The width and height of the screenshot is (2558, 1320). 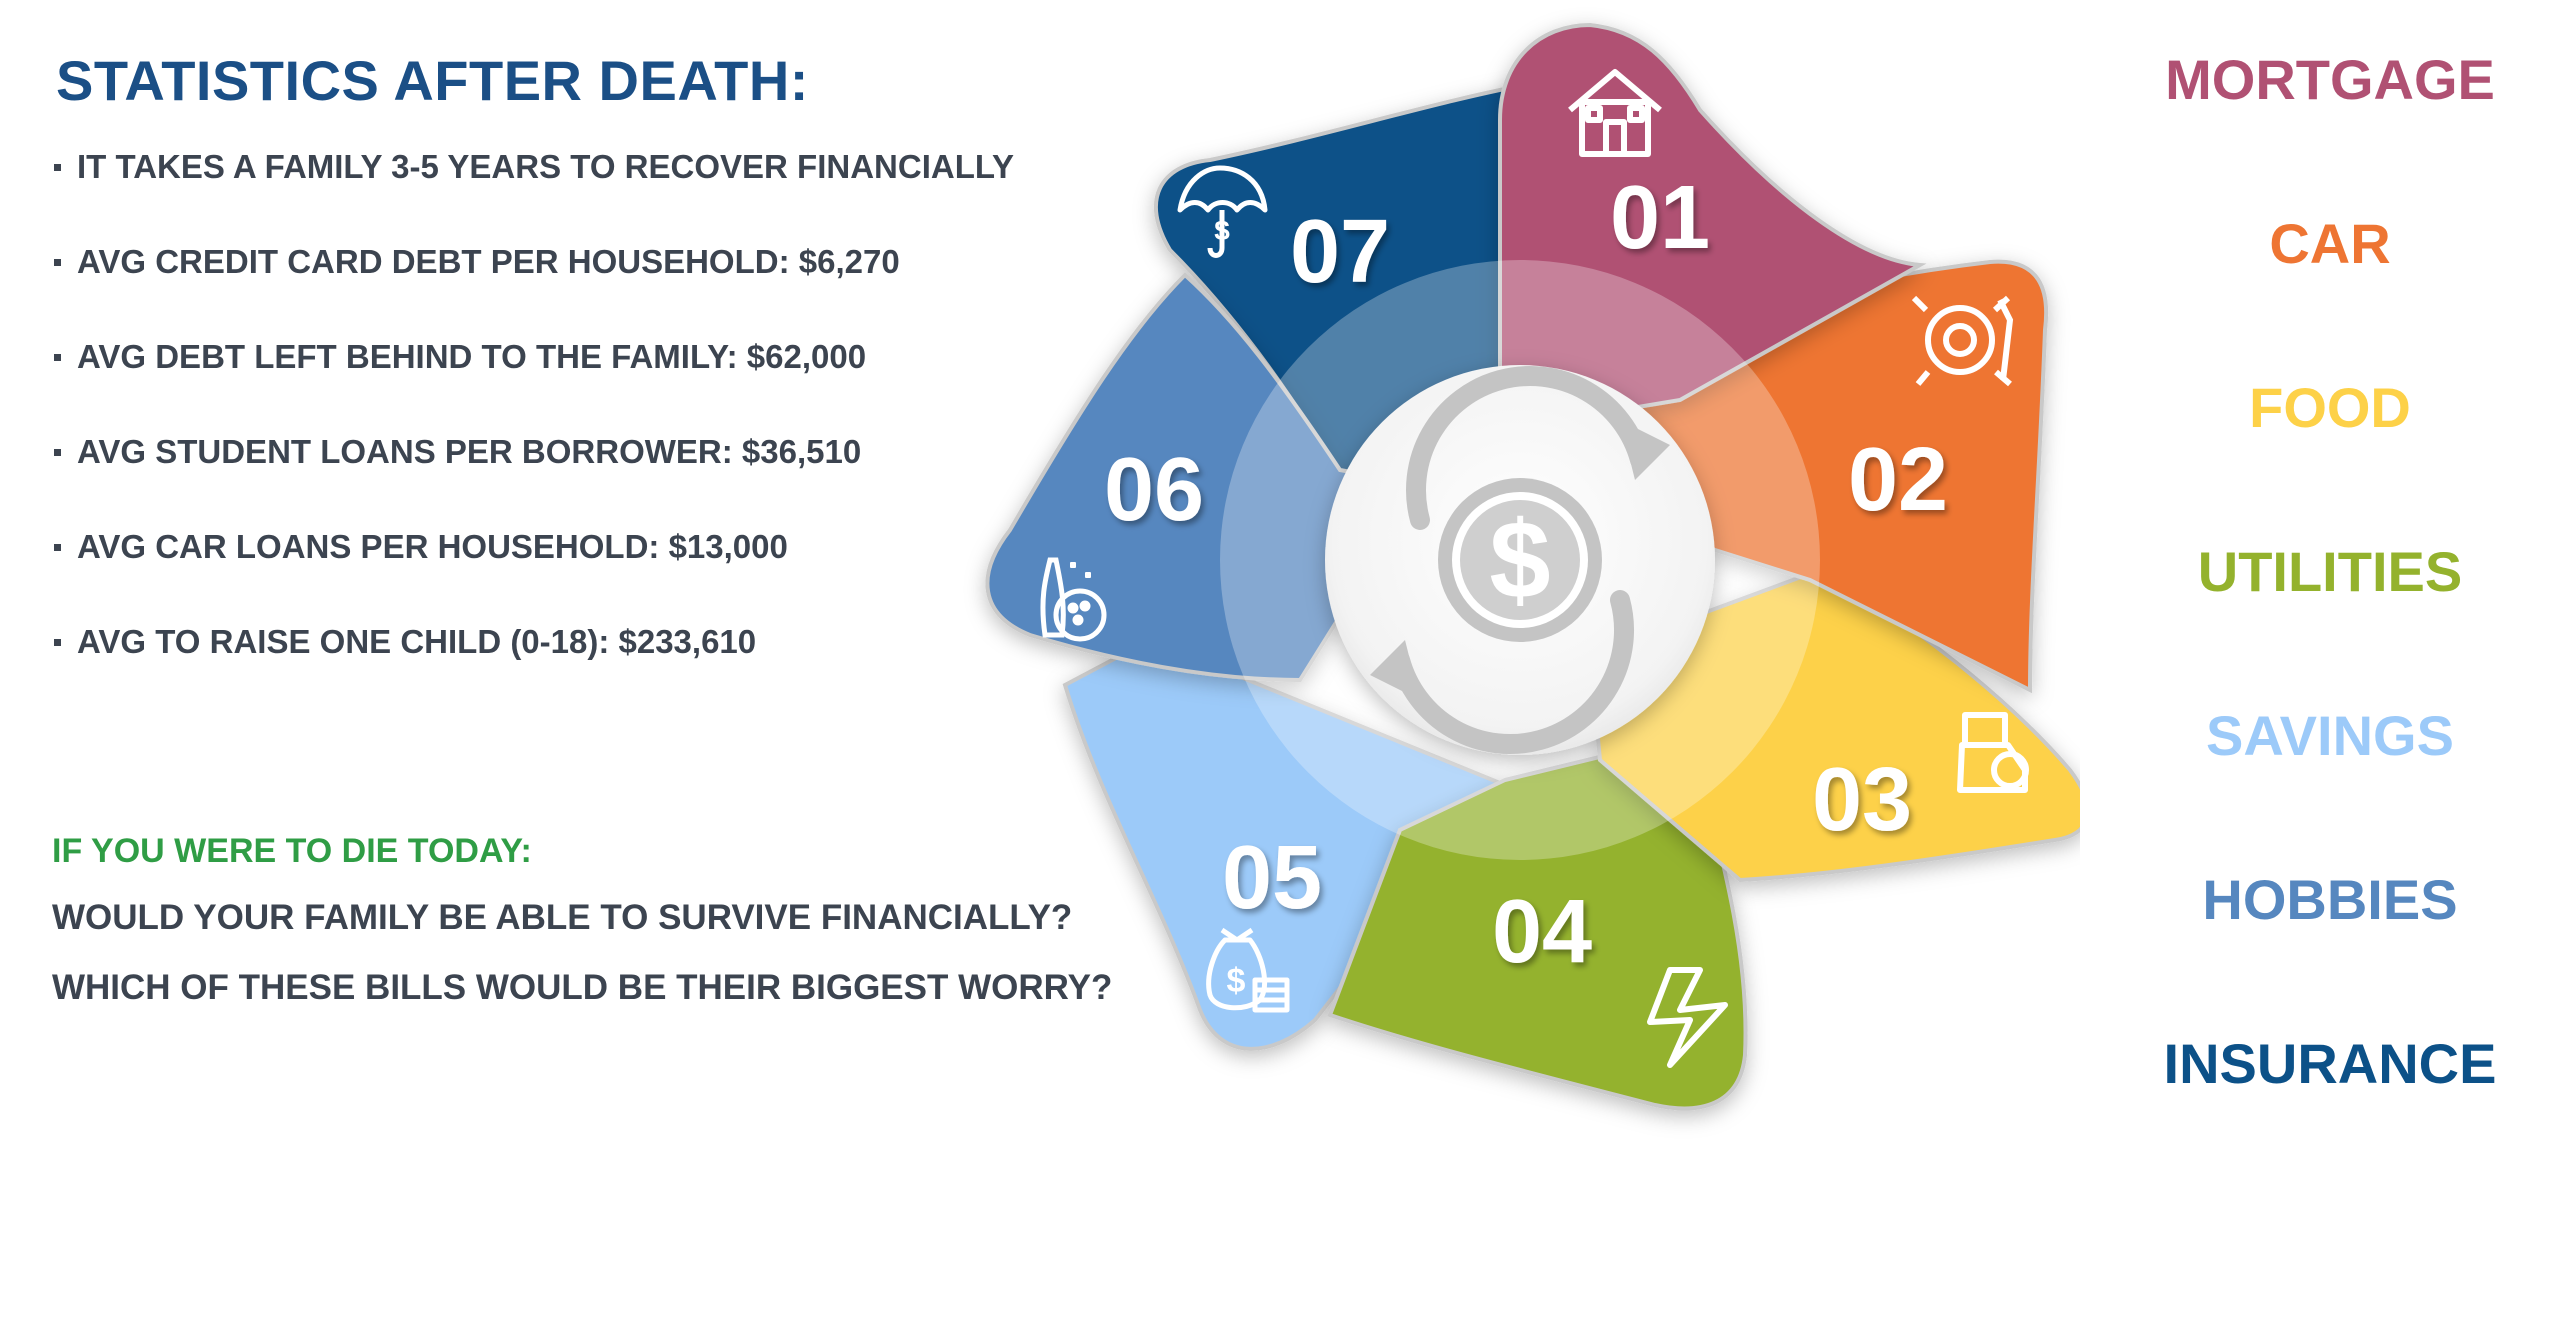 I want to click on page-title: STATISTICS AFTER DEATH:, so click(x=432, y=80).